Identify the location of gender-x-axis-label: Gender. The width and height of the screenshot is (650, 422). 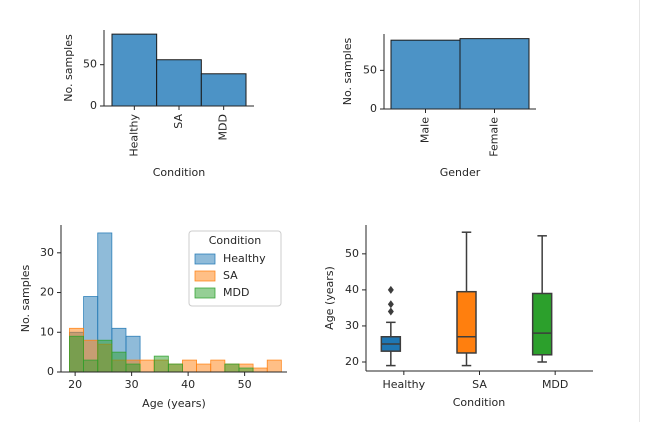
(460, 172).